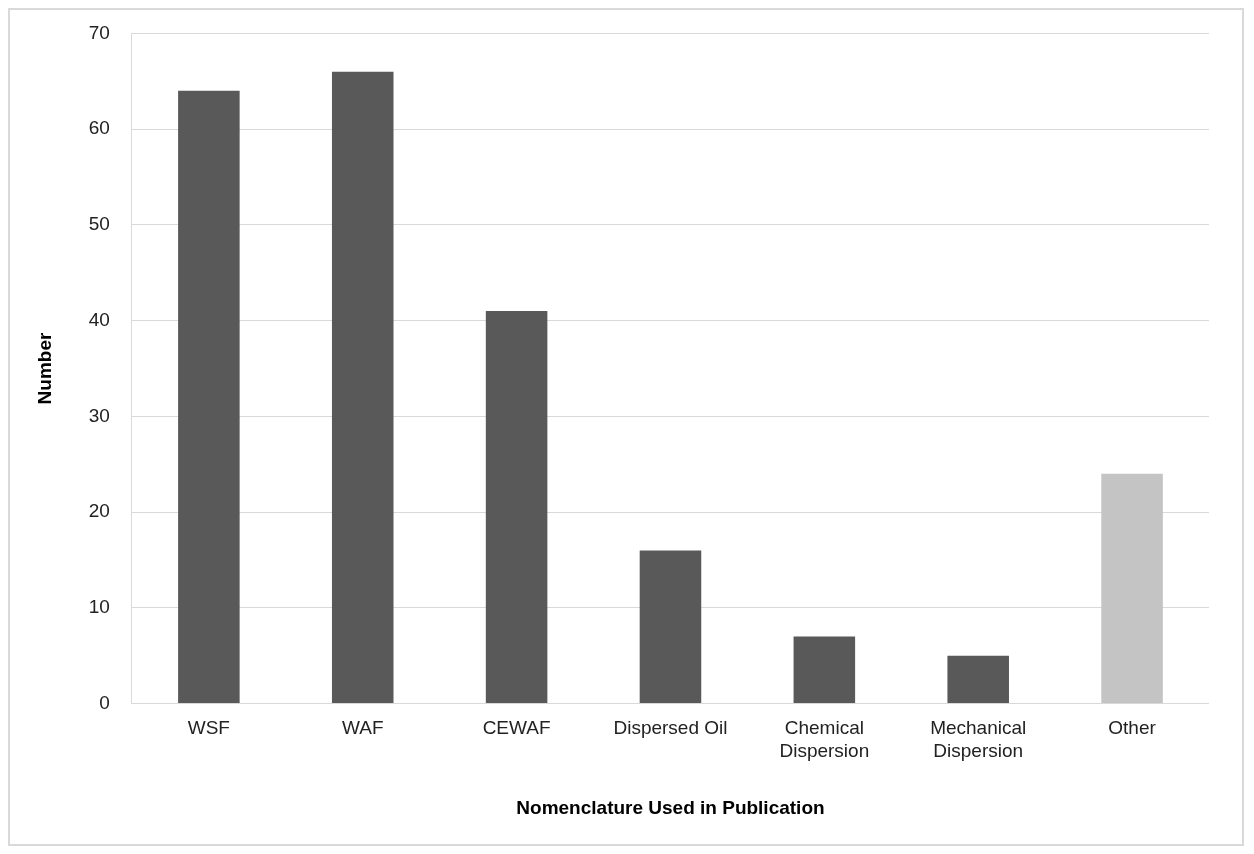 This screenshot has width=1254, height=854. What do you see at coordinates (362, 728) in the screenshot?
I see `x-tick-label: WAF` at bounding box center [362, 728].